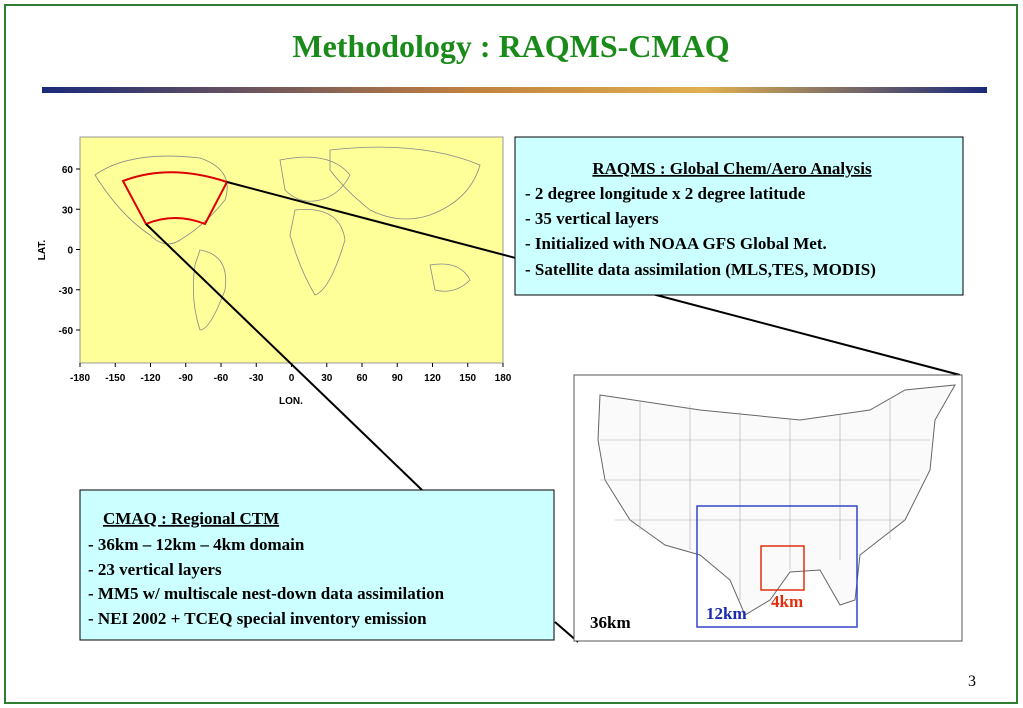  What do you see at coordinates (196, 544) in the screenshot?
I see `box-item: - 36km – 12km – 4km domain` at bounding box center [196, 544].